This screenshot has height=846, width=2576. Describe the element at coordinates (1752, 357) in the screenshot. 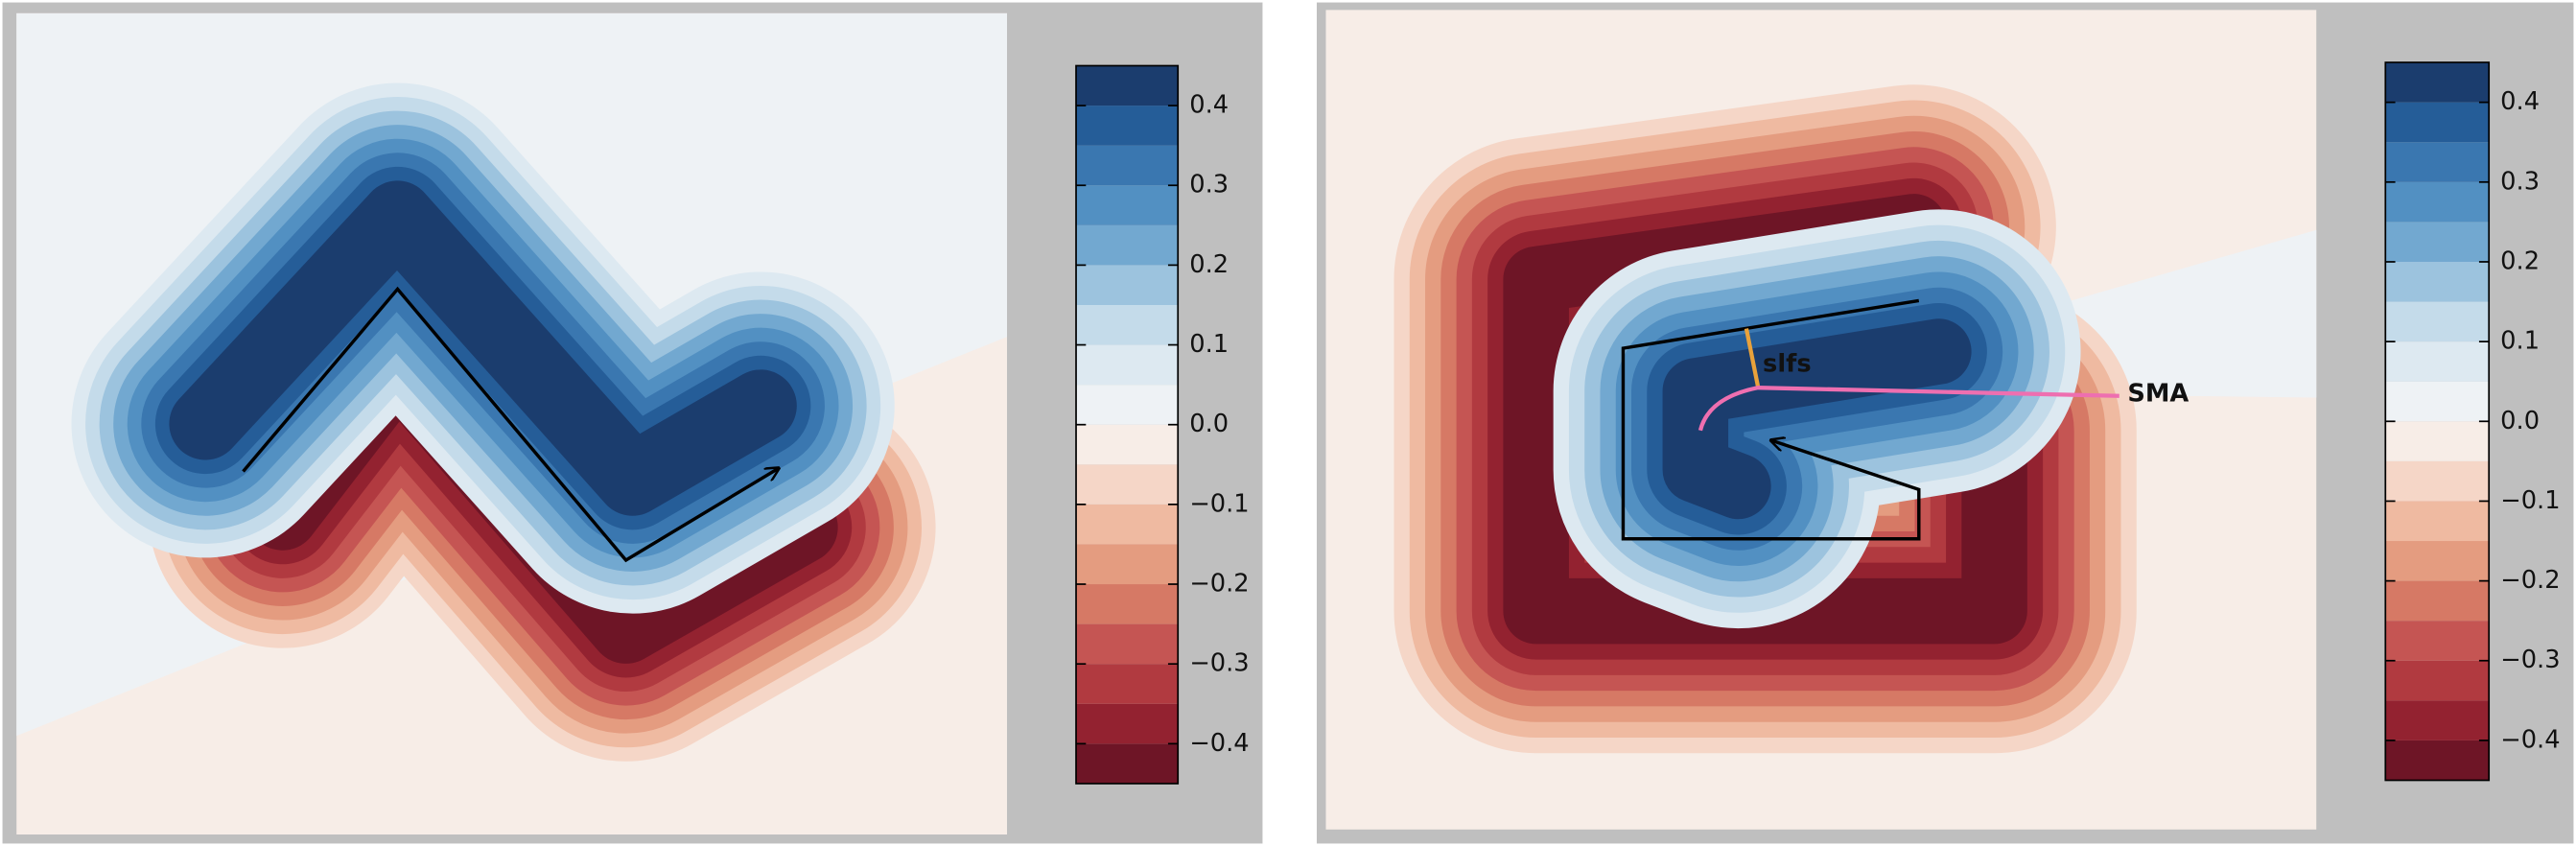

I see `slfs-line` at that location.